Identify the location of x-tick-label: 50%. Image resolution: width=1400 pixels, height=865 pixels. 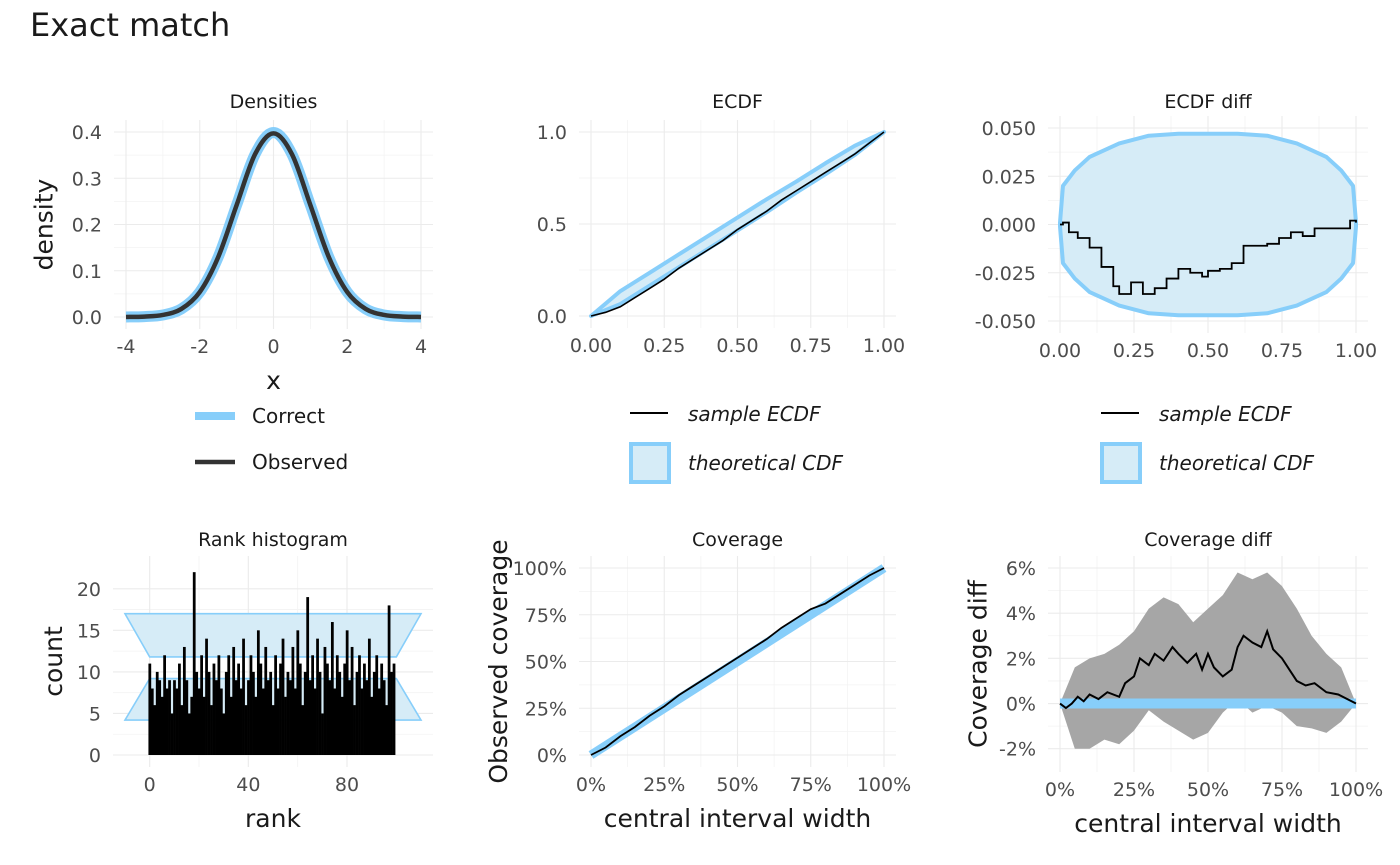
(1208, 790).